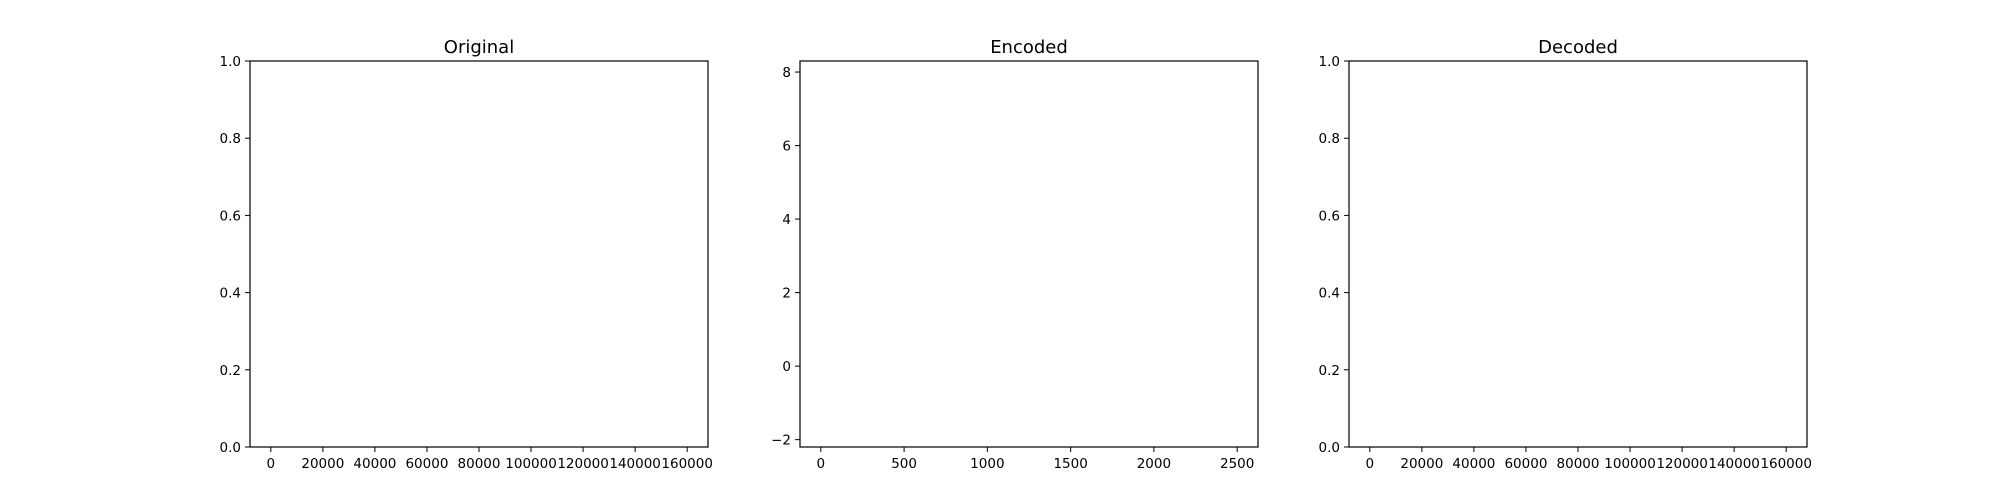 The width and height of the screenshot is (2000, 500). Describe the element at coordinates (479, 47) in the screenshot. I see `chart-title: Original` at that location.